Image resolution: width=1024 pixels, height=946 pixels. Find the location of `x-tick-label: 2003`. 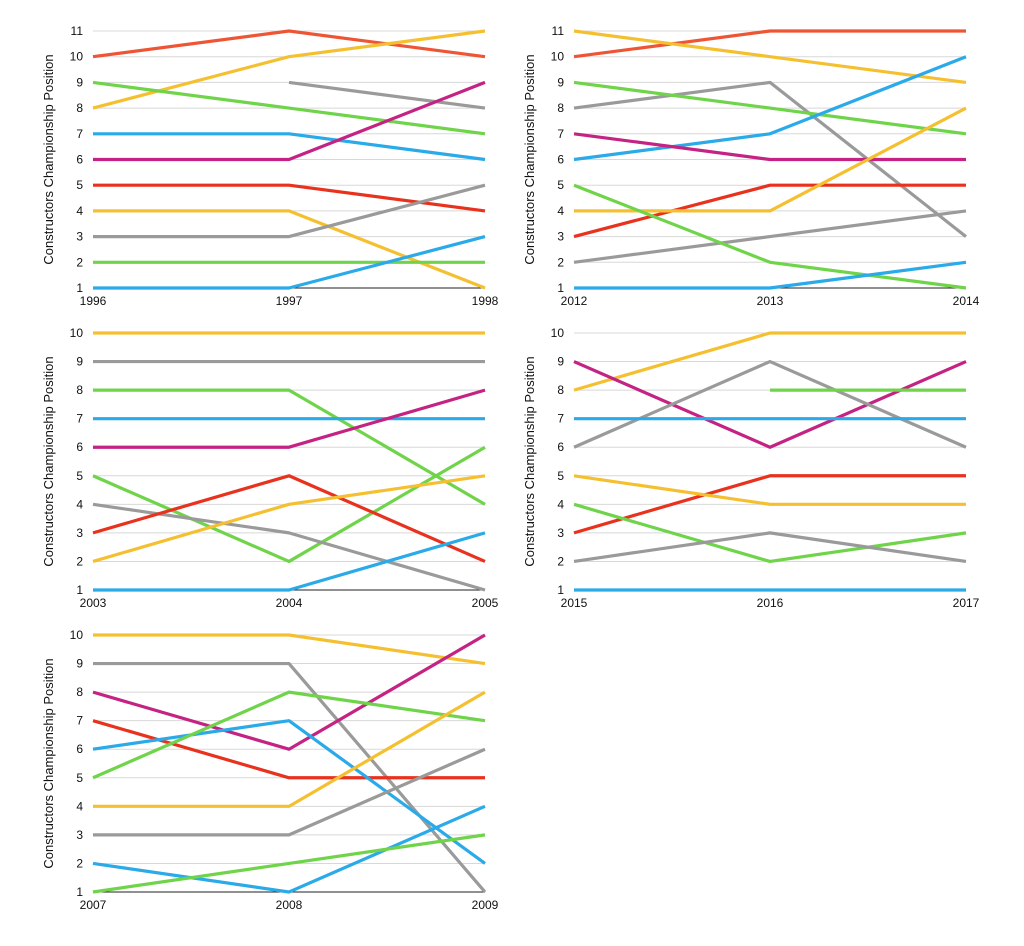

x-tick-label: 2003 is located at coordinates (93, 603).